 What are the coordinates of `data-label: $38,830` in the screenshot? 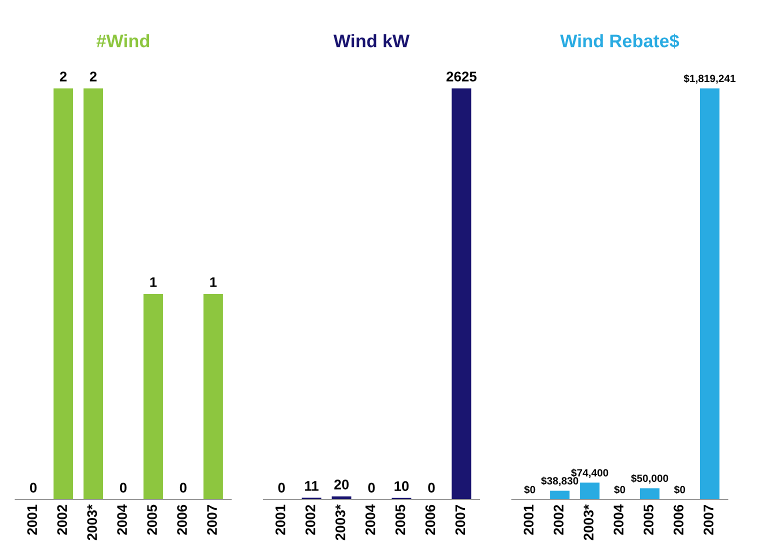 It's located at (559, 481).